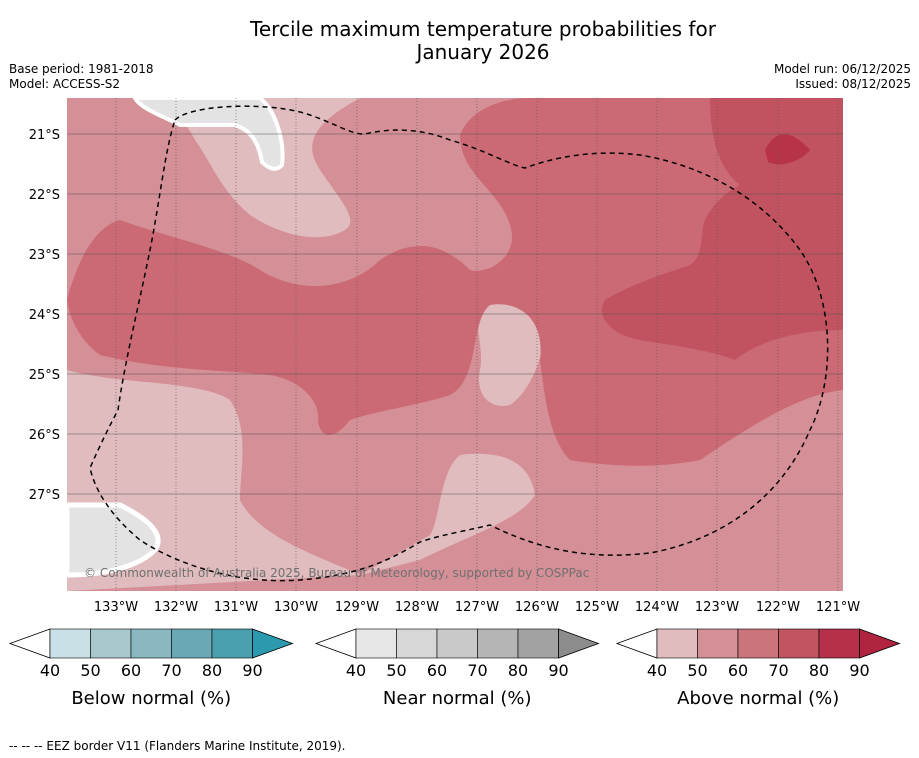  Describe the element at coordinates (208, 134) in the screenshot. I see `zone-near-40-north` at that location.